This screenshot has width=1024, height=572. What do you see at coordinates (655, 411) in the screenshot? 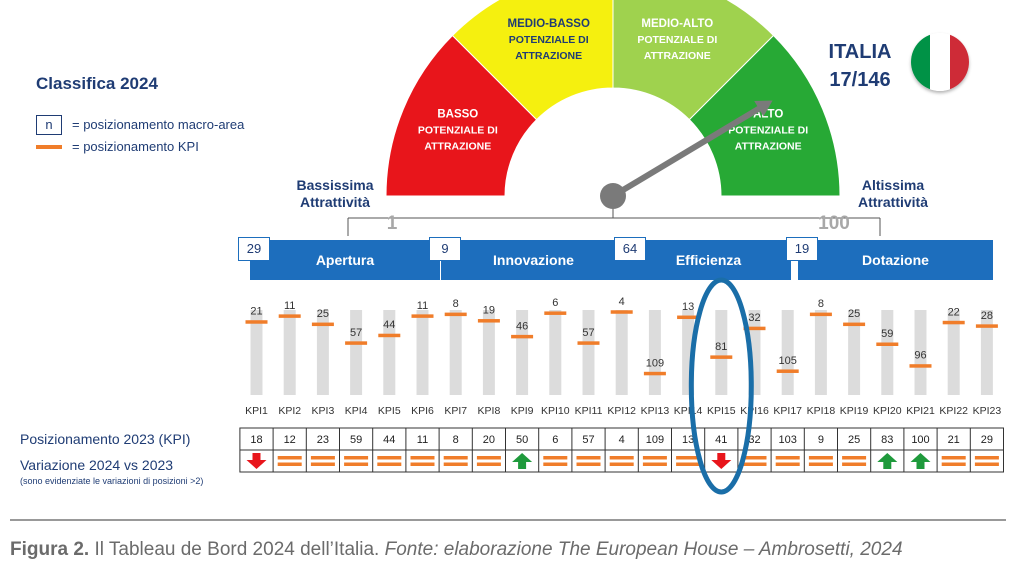
I see `kpi-category-label: KPI13` at bounding box center [655, 411].